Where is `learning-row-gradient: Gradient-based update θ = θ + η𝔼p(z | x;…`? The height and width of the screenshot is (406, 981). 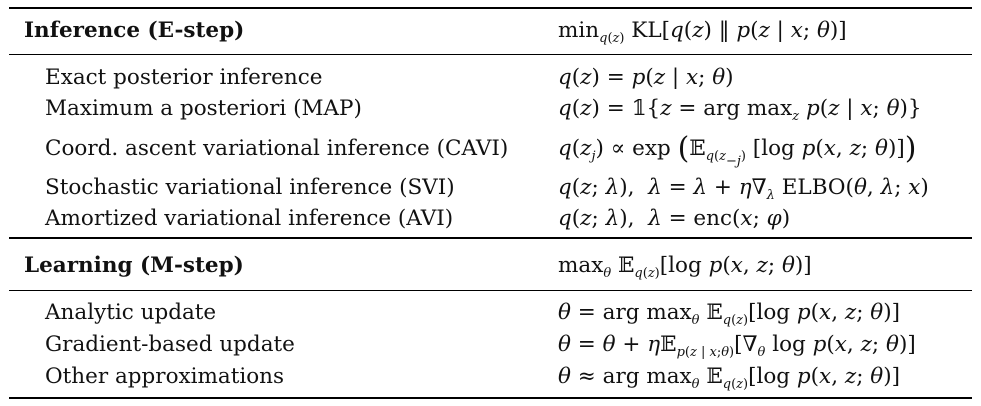 learning-row-gradient: Gradient-based update θ = θ + η𝔼p(z | x;… is located at coordinates (490, 345).